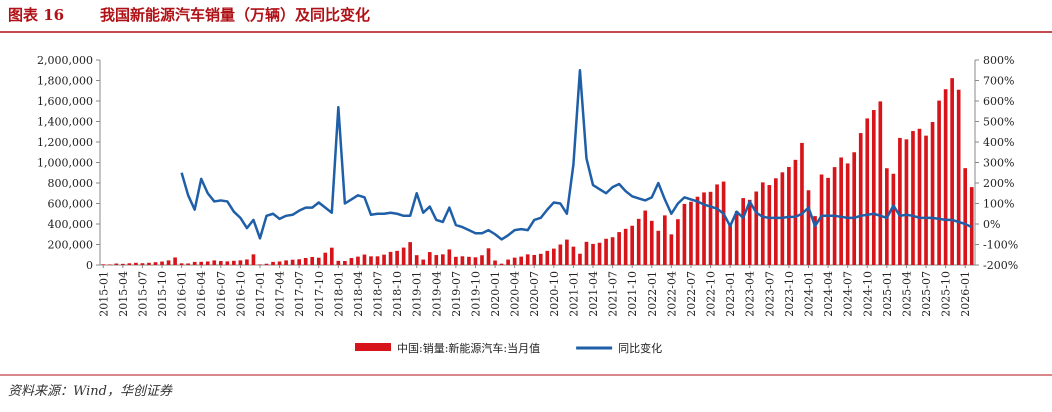 This screenshot has height=412, width=1052. Describe the element at coordinates (162, 294) in the screenshot. I see `x-tick-label: 2015-10` at that location.